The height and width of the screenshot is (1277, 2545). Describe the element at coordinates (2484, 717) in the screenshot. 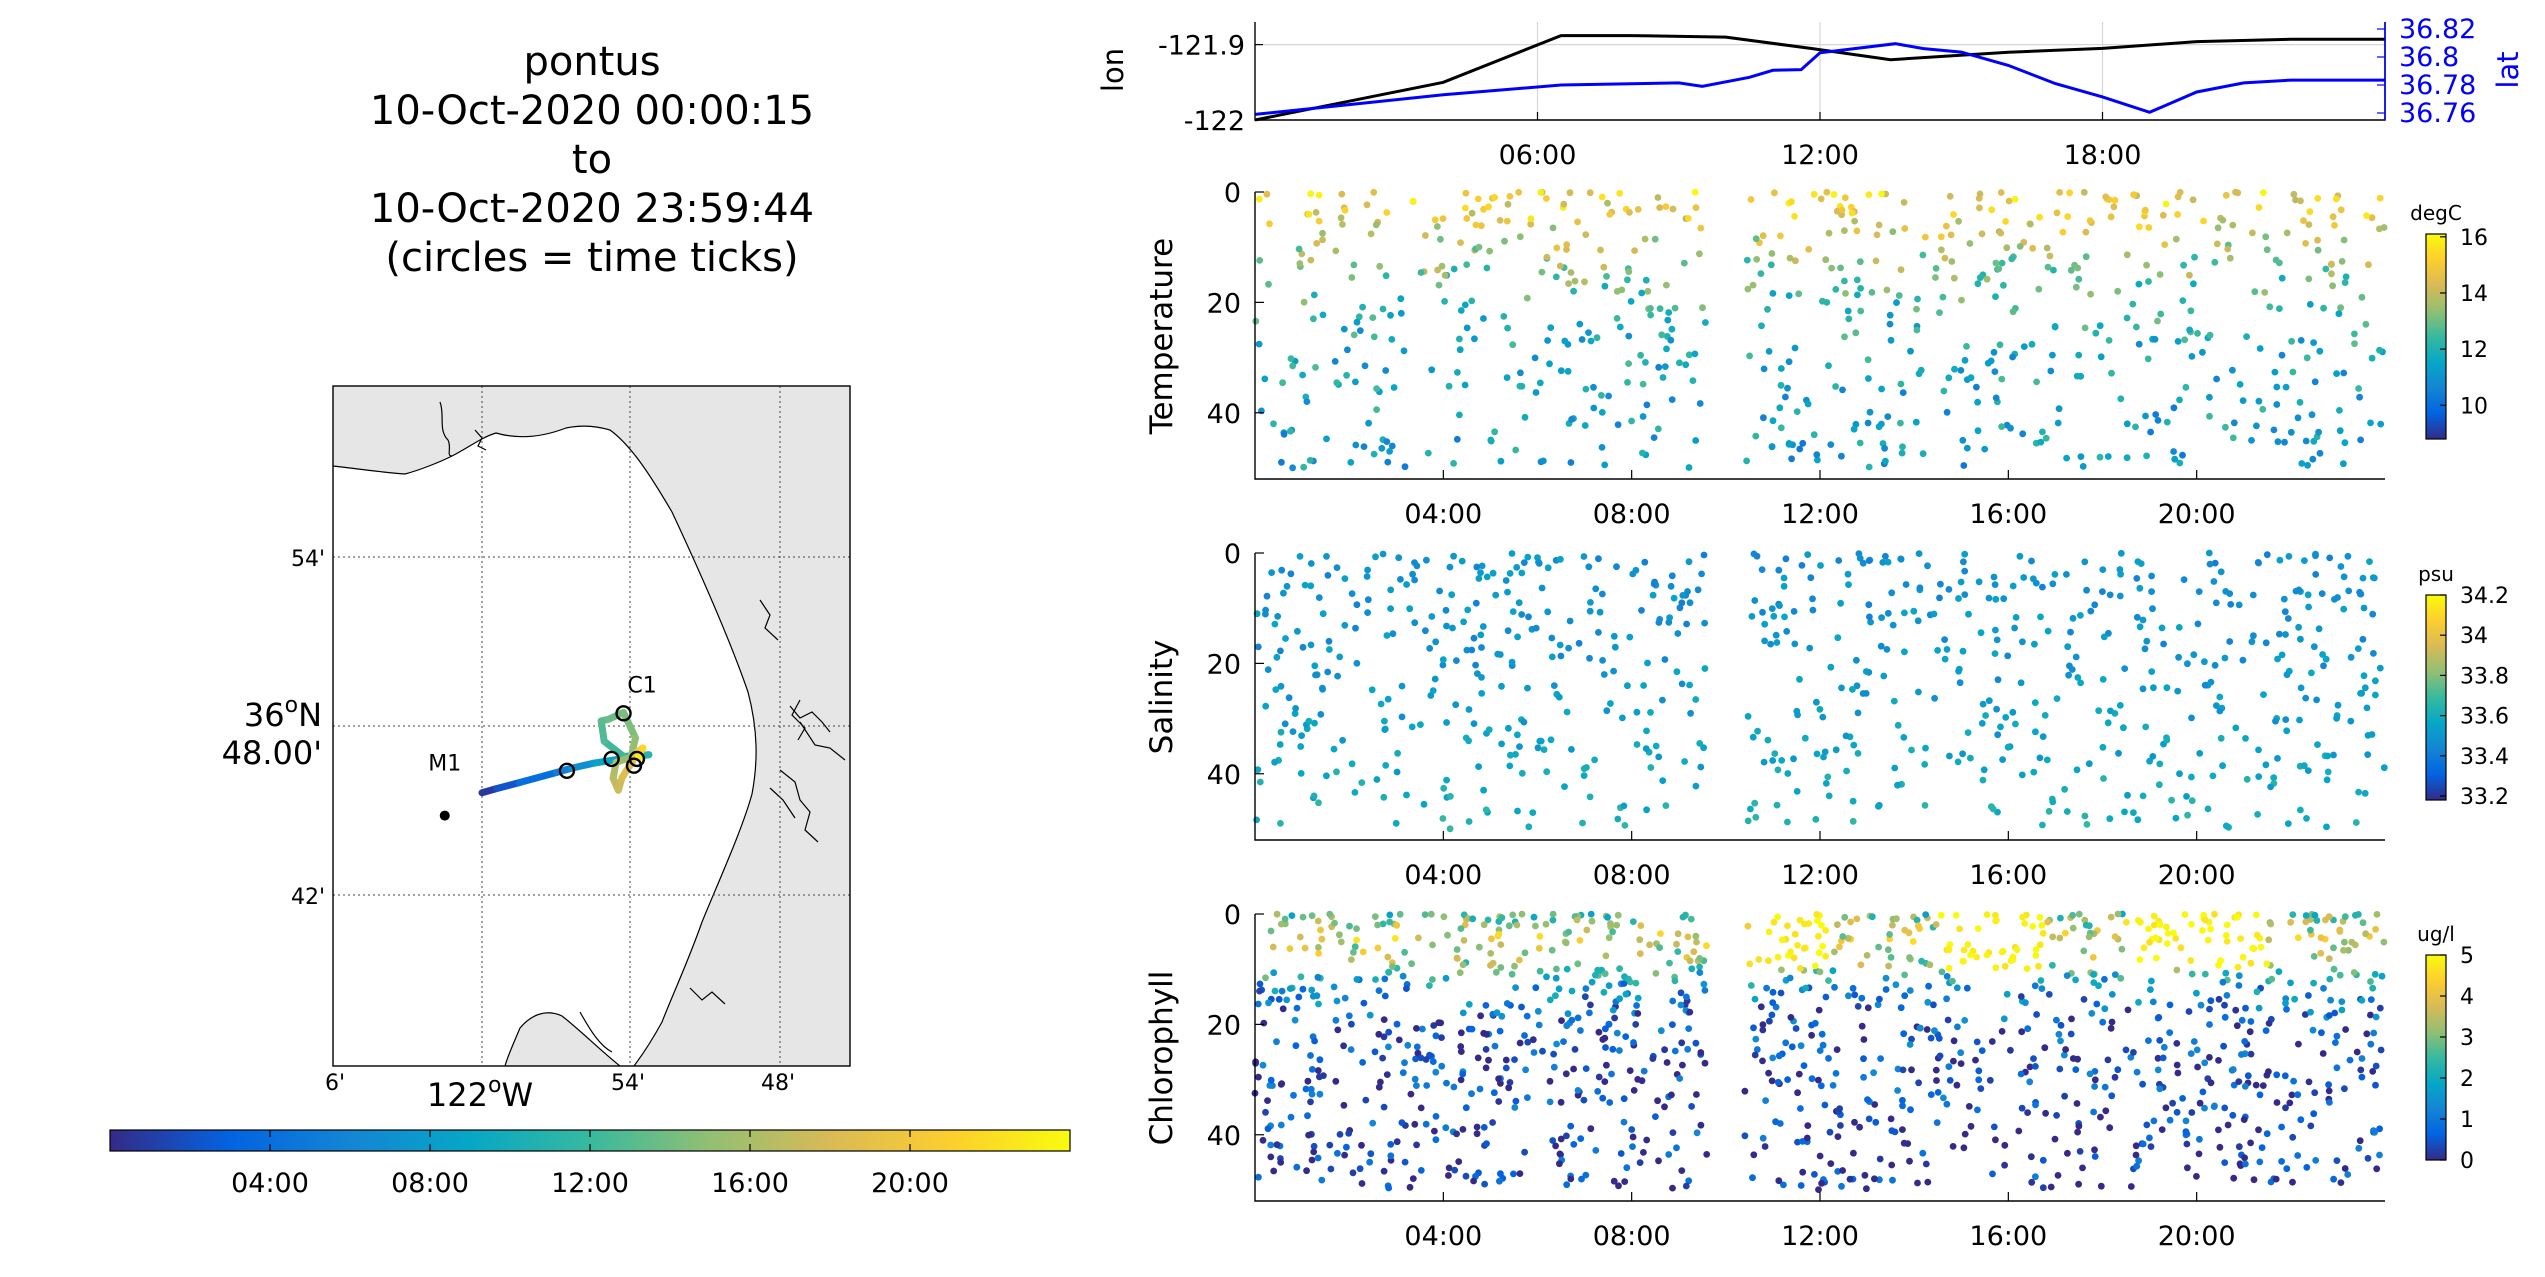

I see `colorbar-tick-label: 33.6` at that location.